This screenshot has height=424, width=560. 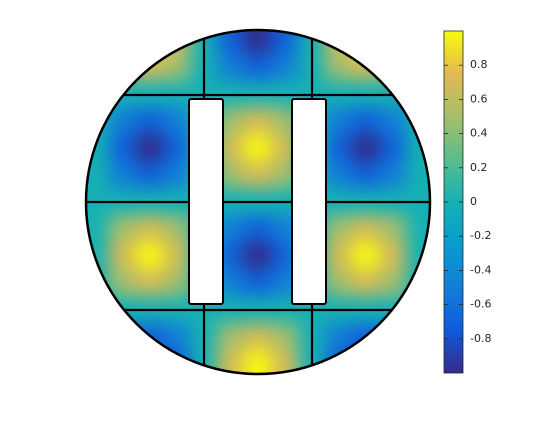 What do you see at coordinates (467, 201) in the screenshot?
I see `colorbar-ticks: -0.8 -0.6 -0.4 -0.2 0 0.2 0.4 0.6 0.8` at bounding box center [467, 201].